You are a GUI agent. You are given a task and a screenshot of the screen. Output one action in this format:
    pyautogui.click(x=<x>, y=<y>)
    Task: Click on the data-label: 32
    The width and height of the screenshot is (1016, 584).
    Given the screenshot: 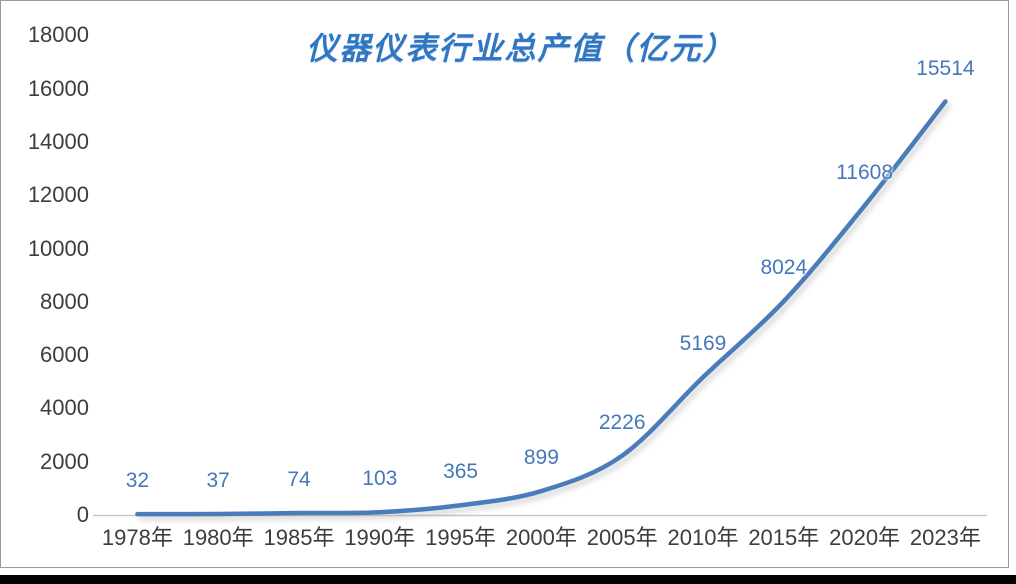 What is the action you would take?
    pyautogui.click(x=137, y=481)
    